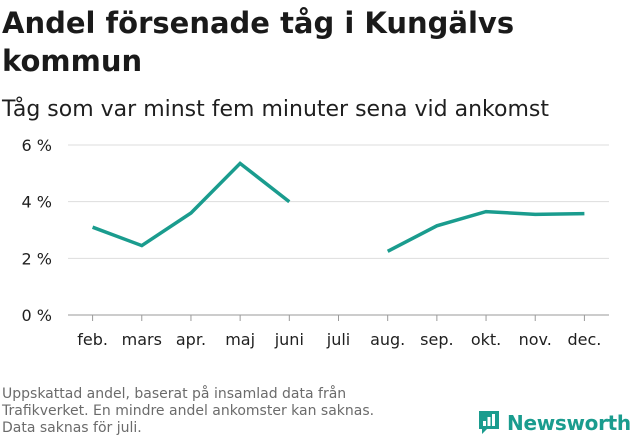 This screenshot has width=631, height=439. What do you see at coordinates (37, 230) in the screenshot?
I see `y-axis-labels: 0 % 2 % 4 % 6 %` at bounding box center [37, 230].